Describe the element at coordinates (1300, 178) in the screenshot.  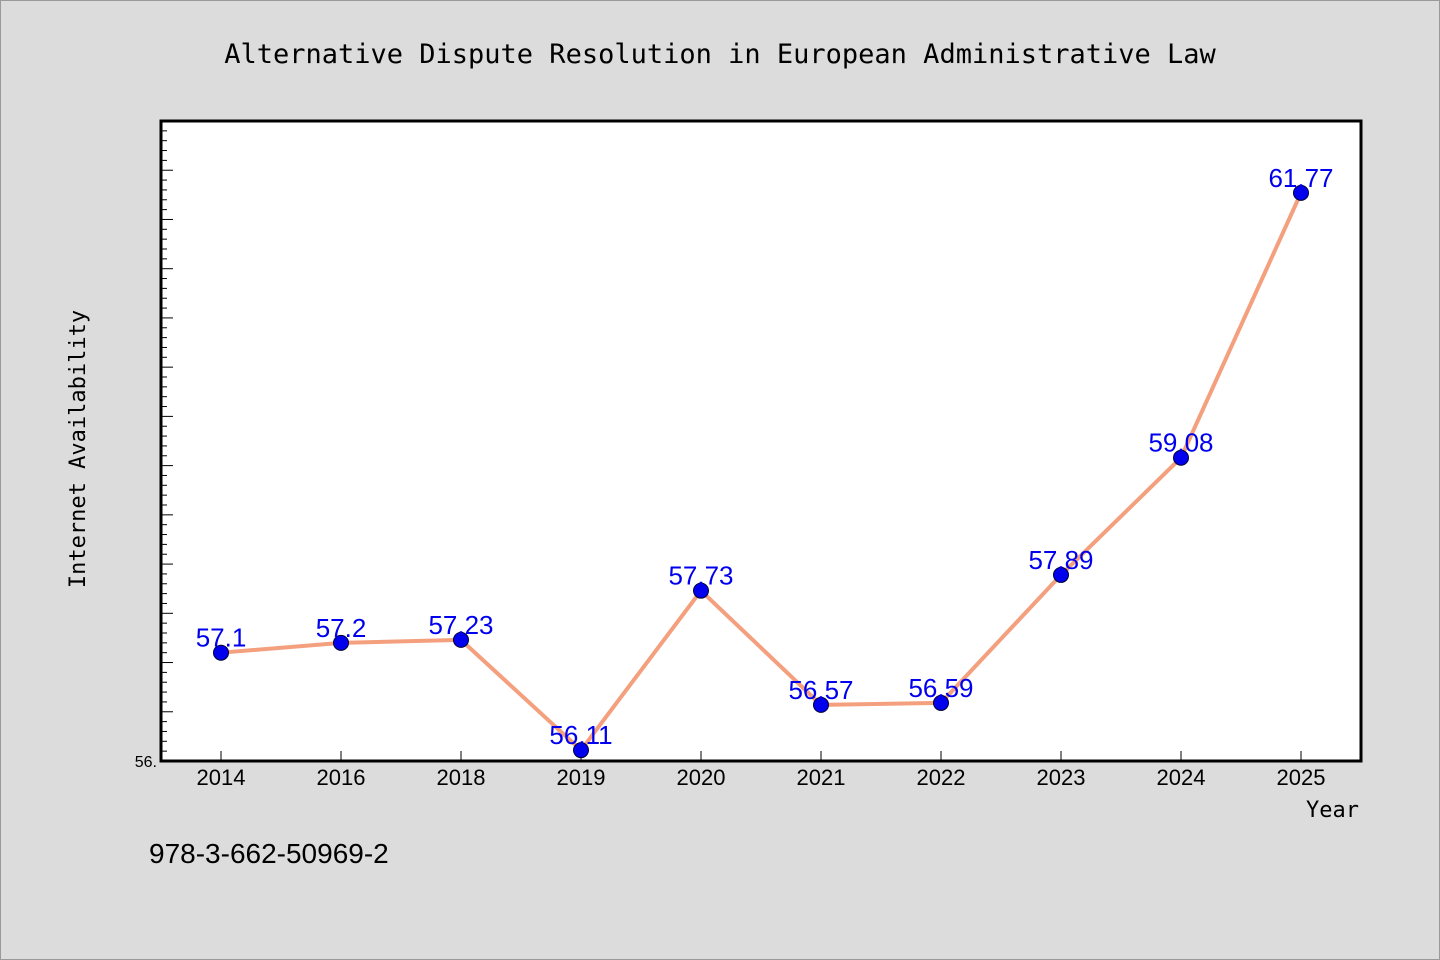
I see `data-label: 61.77` at that location.